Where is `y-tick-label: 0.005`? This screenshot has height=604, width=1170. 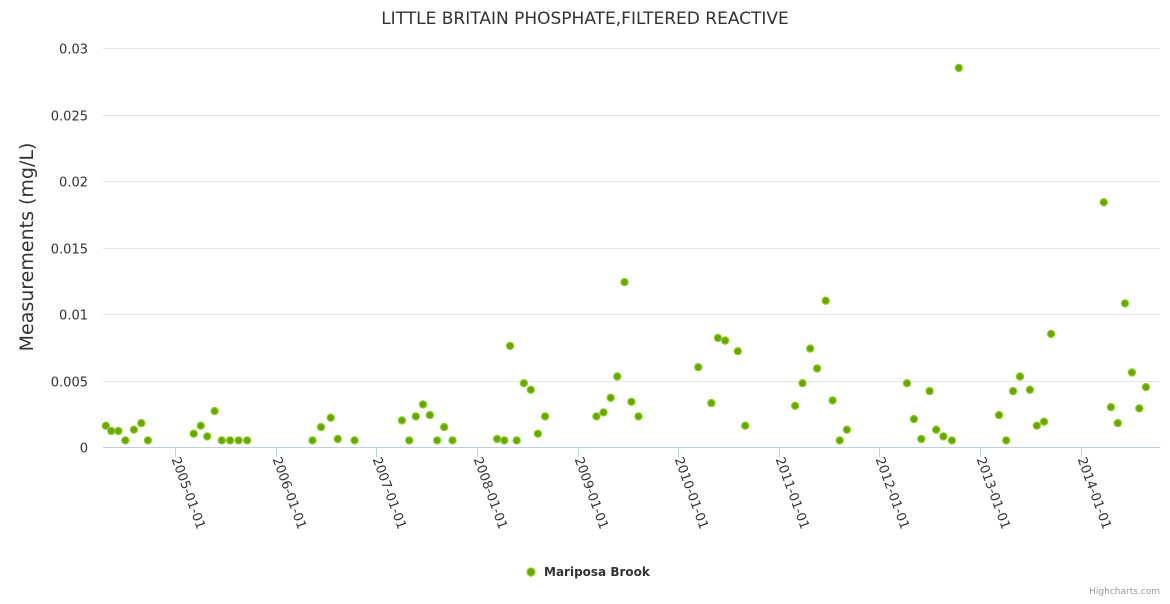
y-tick-label: 0.005 is located at coordinates (69, 383).